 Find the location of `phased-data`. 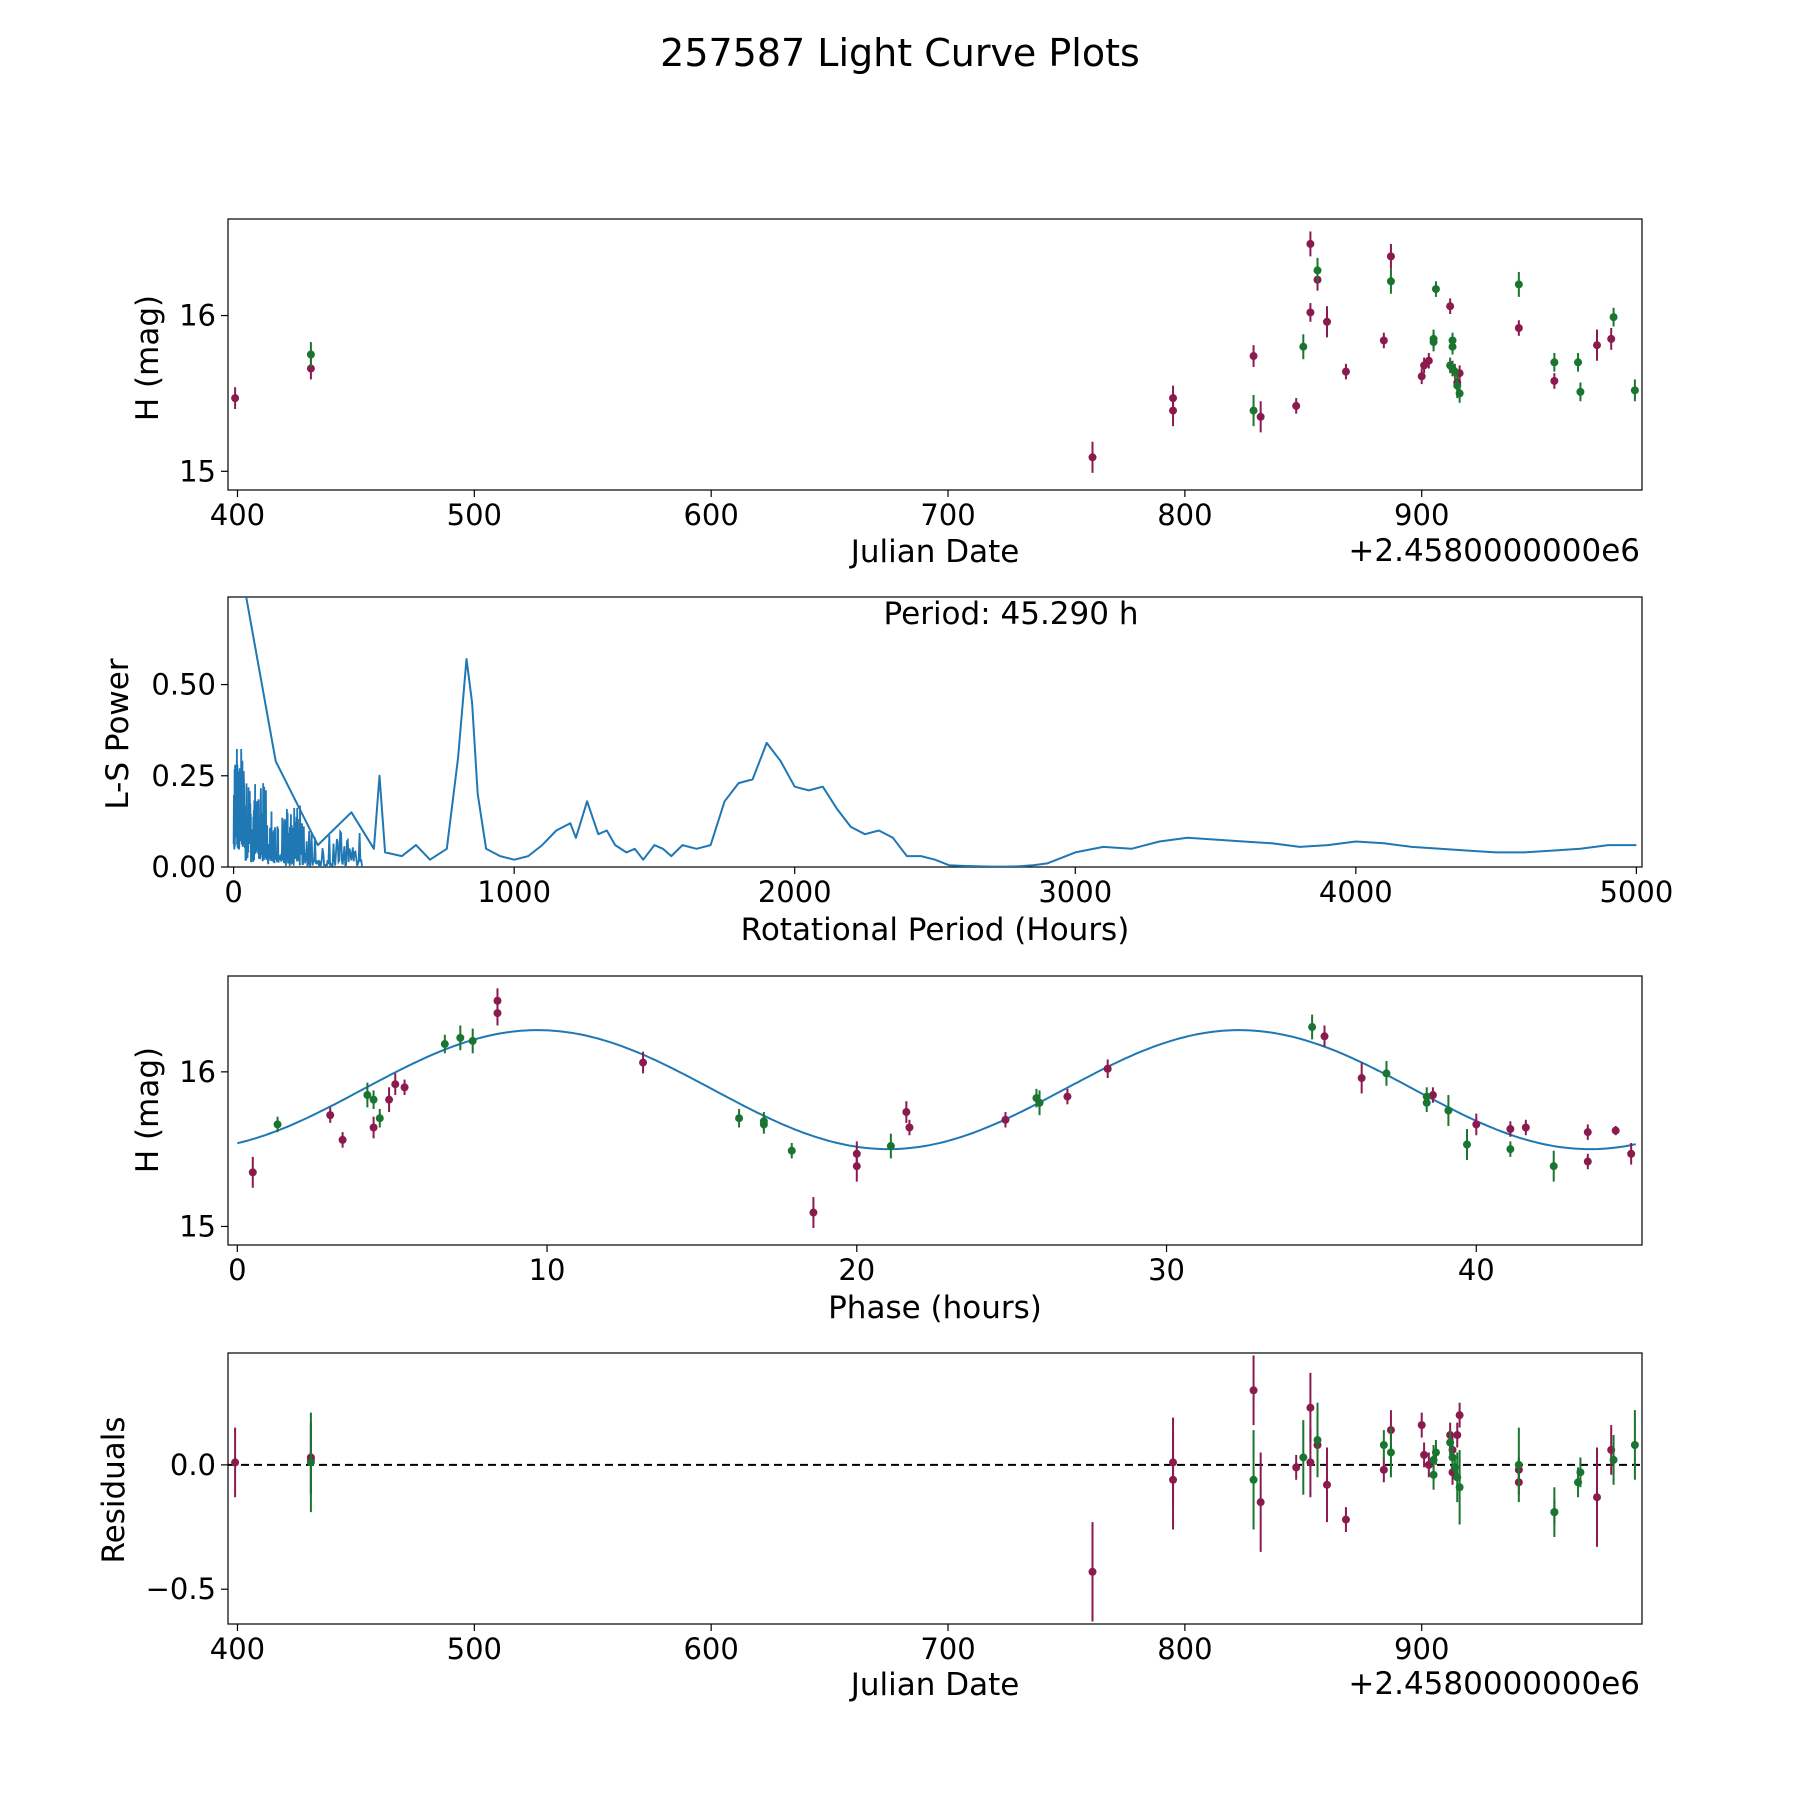

phased-data is located at coordinates (936, 1108).